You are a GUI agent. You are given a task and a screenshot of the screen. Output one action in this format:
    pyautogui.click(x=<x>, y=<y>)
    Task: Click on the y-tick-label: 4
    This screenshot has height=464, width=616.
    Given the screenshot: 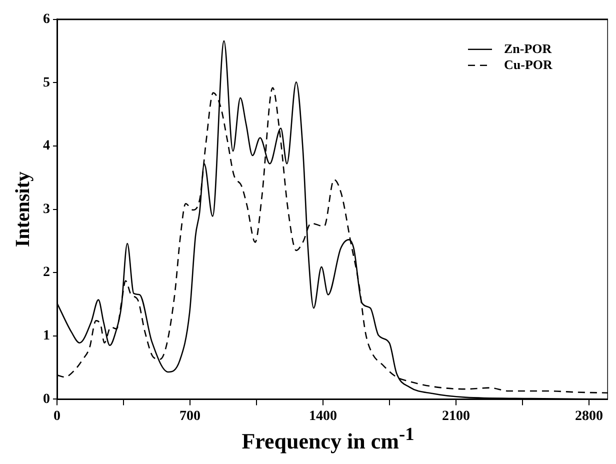 What is the action you would take?
    pyautogui.click(x=46, y=146)
    